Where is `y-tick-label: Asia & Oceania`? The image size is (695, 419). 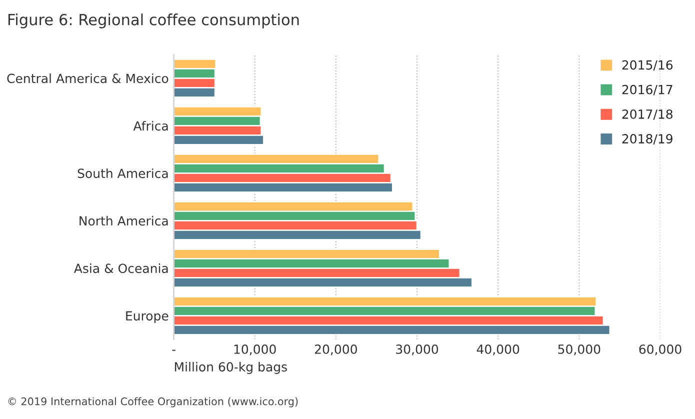
y-tick-label: Asia & Oceania is located at coordinates (121, 268).